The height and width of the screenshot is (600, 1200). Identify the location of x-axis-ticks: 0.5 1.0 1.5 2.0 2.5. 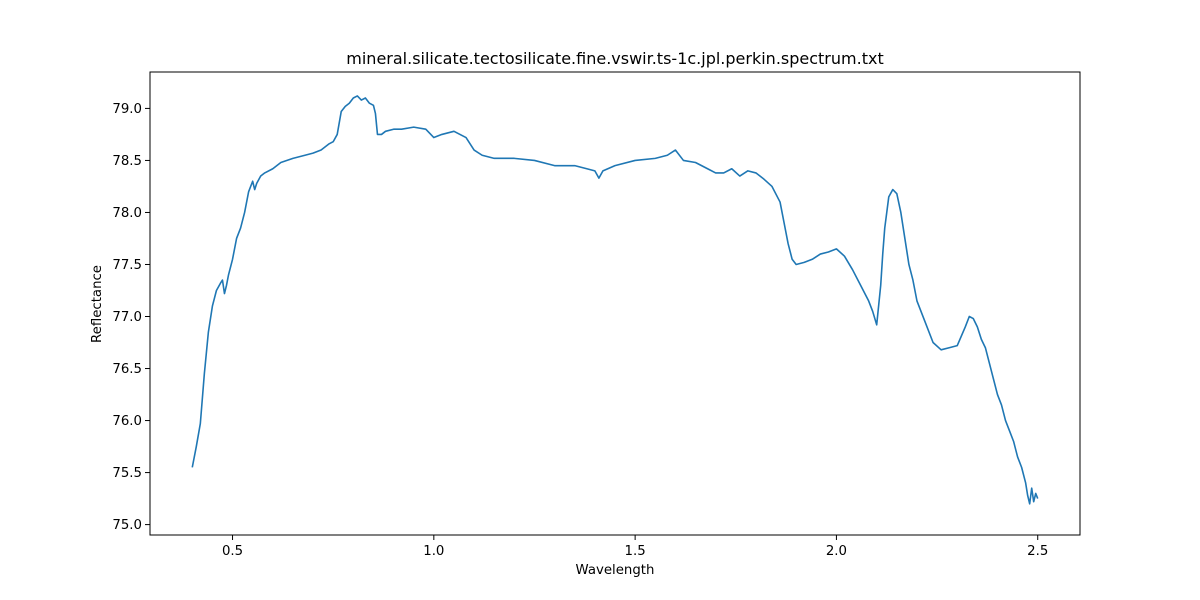
(635, 547).